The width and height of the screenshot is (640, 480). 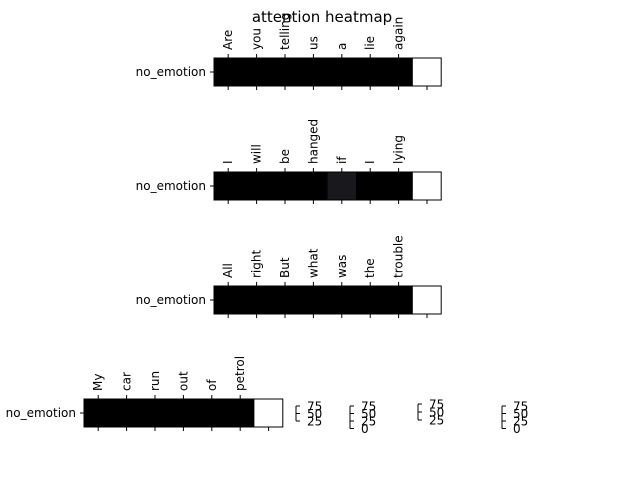 I want to click on token-label: if, so click(x=342, y=160).